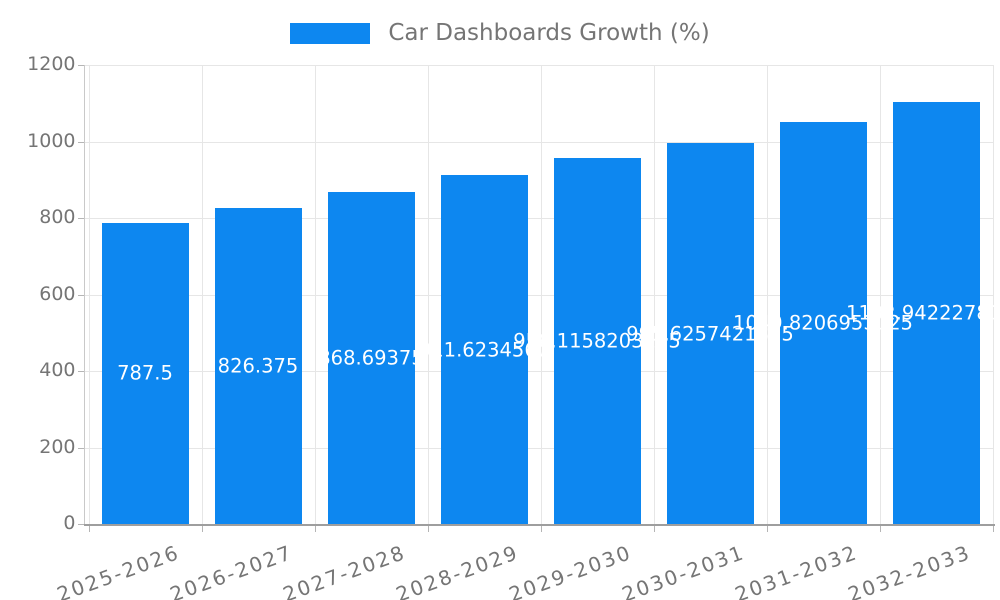  I want to click on x-tick-label: 2030-2031, so click(683, 570).